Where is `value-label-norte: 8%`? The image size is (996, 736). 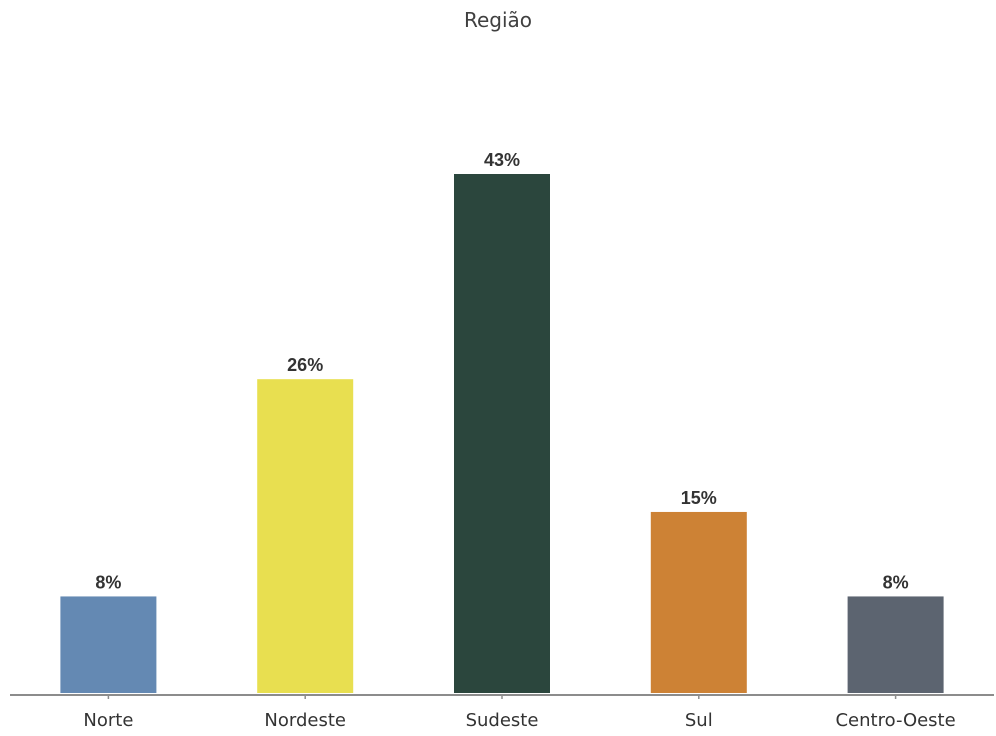
value-label-norte: 8% is located at coordinates (108, 582).